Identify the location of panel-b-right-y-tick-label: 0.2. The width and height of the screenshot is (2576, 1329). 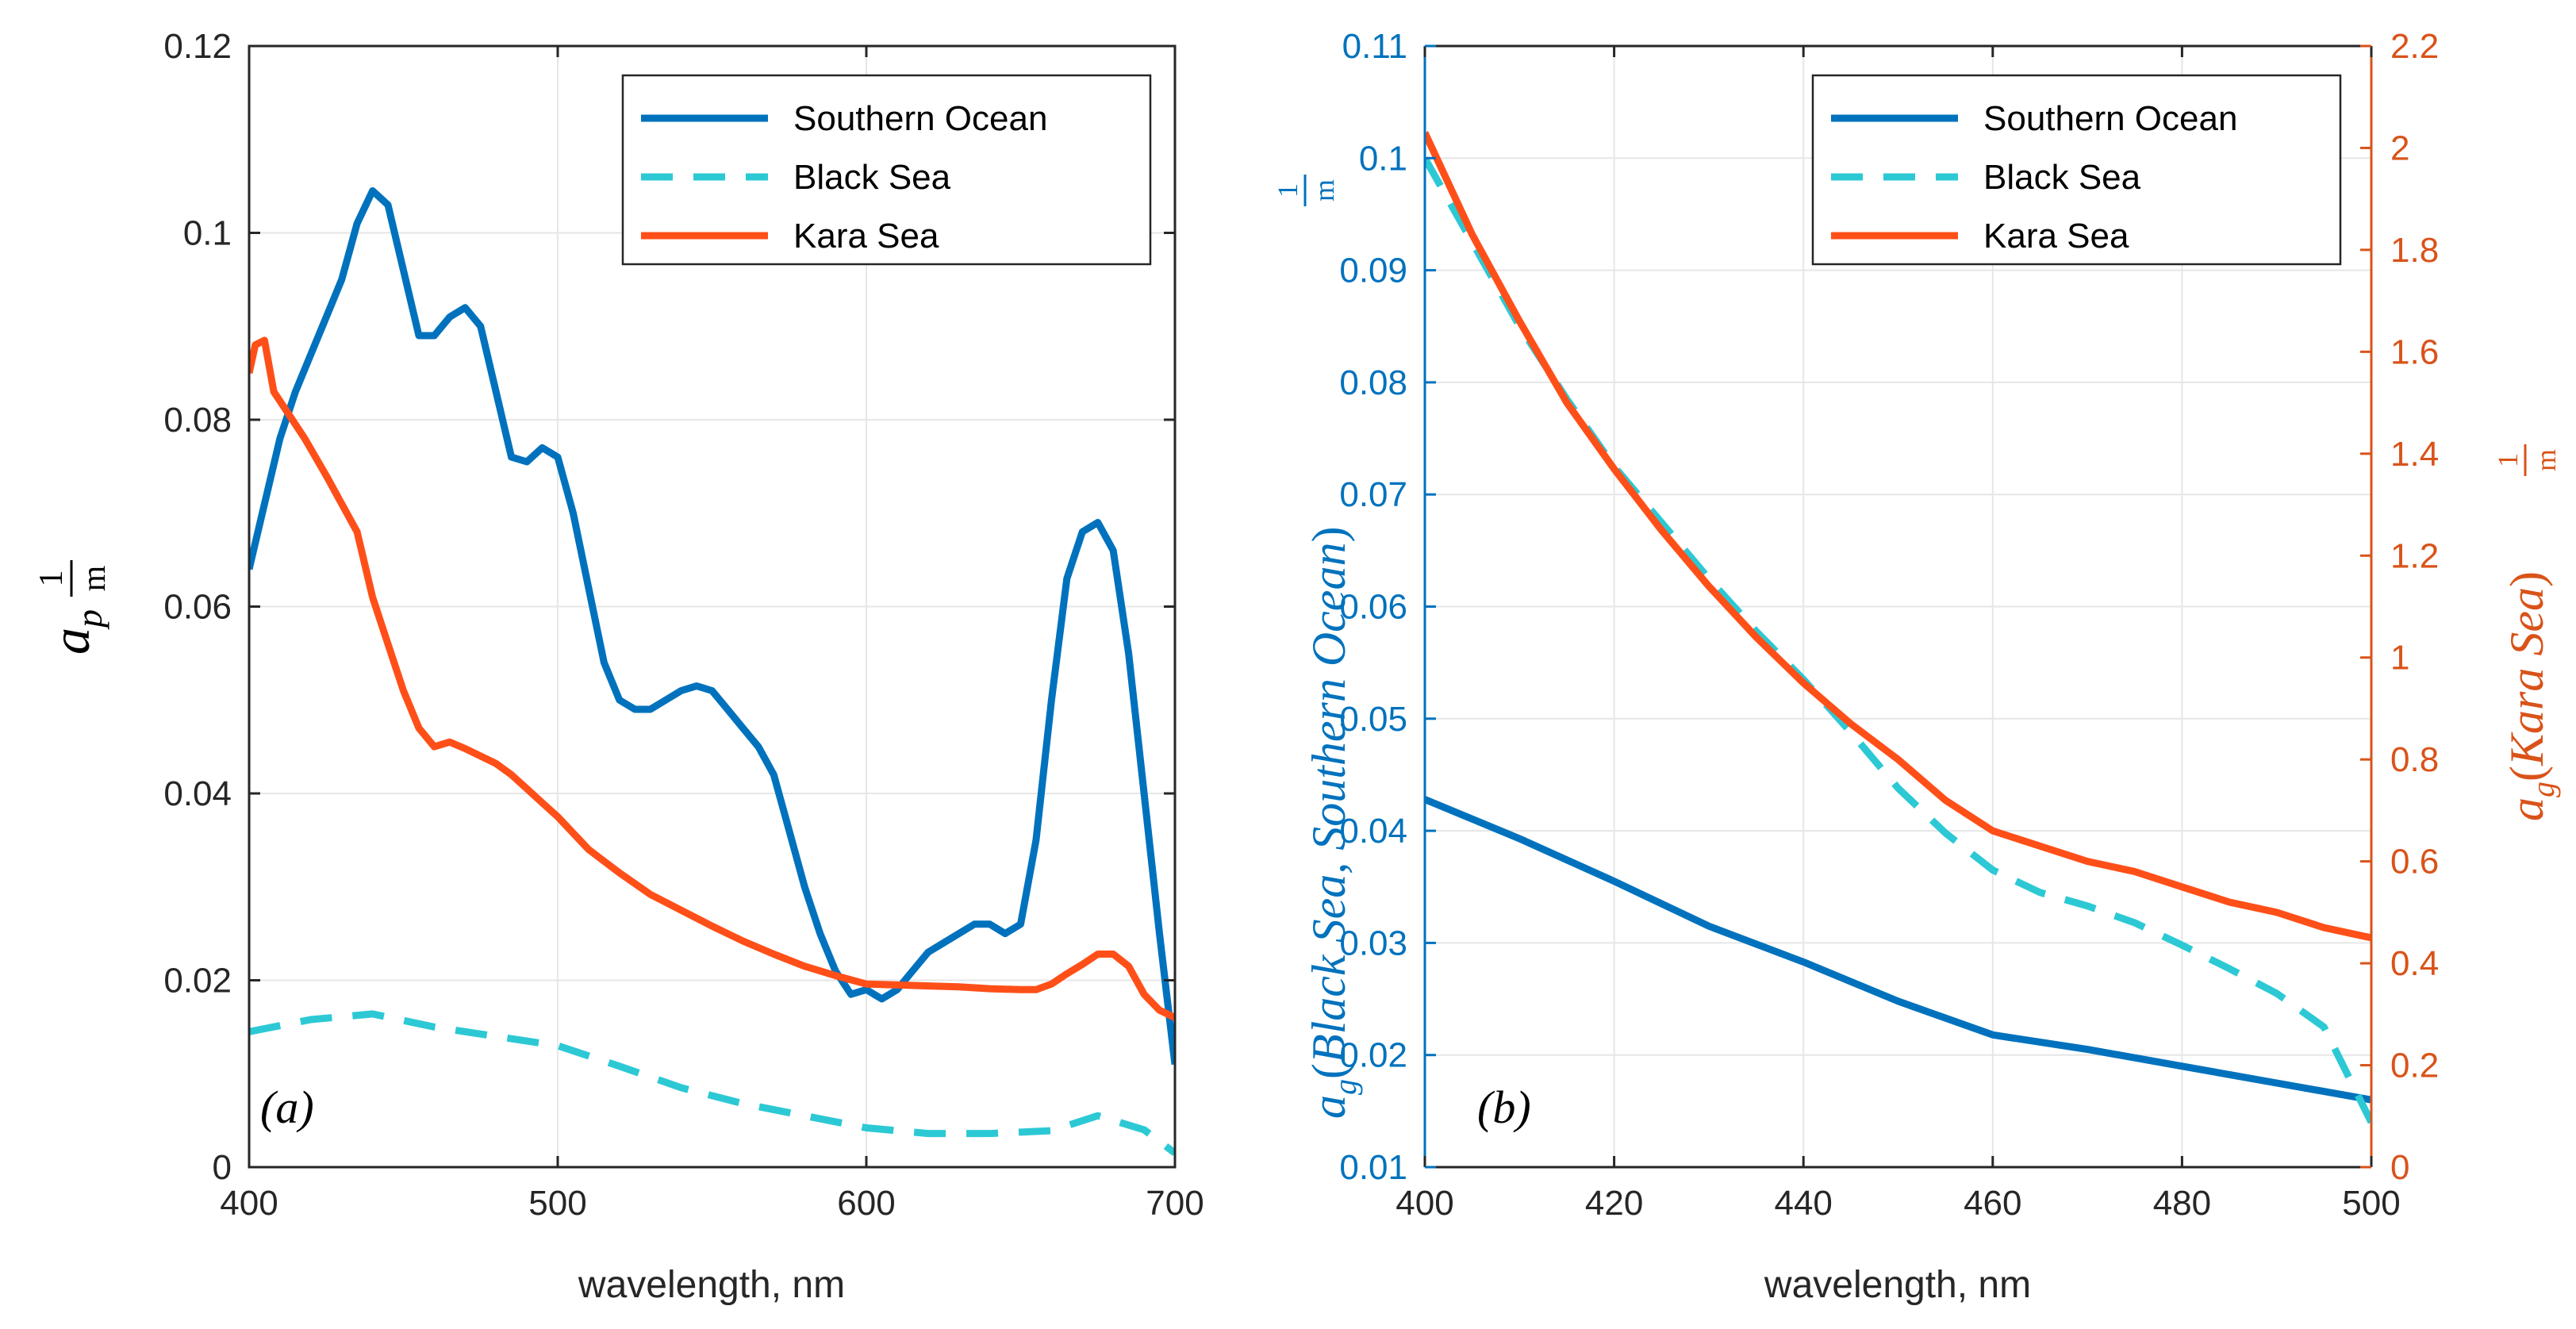
(2414, 1066).